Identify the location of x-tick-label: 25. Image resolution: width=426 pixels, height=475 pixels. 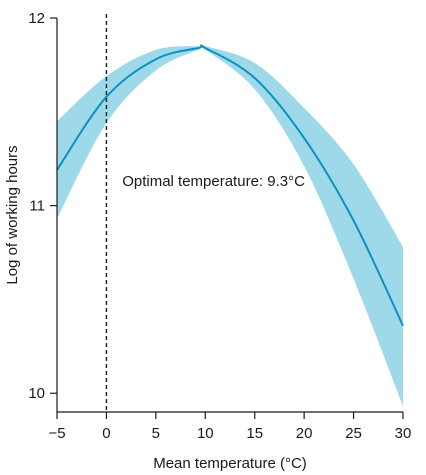
(353, 433).